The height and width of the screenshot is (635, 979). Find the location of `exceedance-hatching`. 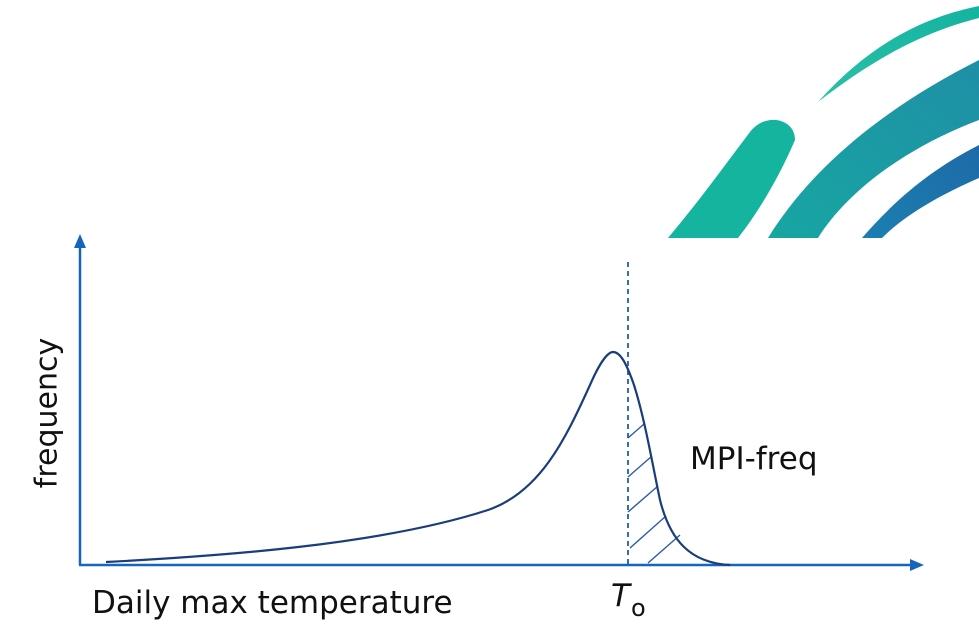

exceedance-hatching is located at coordinates (654, 493).